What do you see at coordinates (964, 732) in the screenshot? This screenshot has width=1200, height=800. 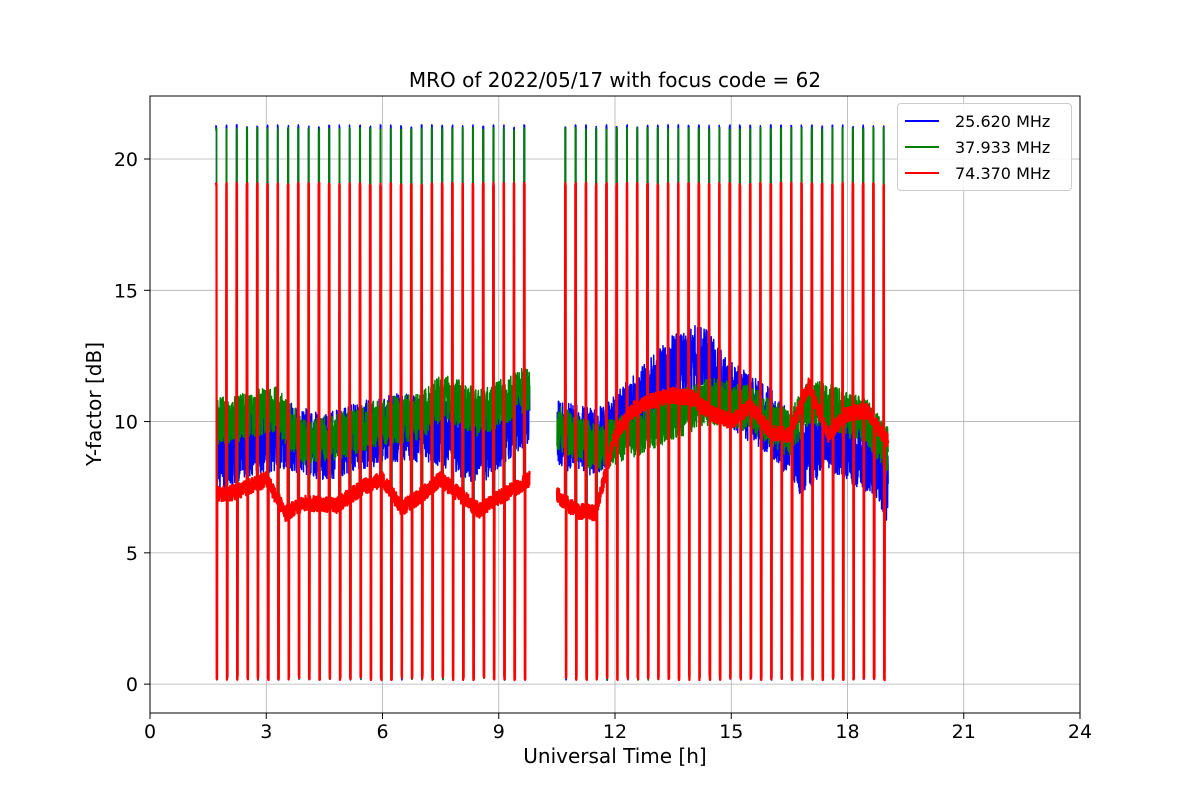 I see `x-tick-label: 21` at bounding box center [964, 732].